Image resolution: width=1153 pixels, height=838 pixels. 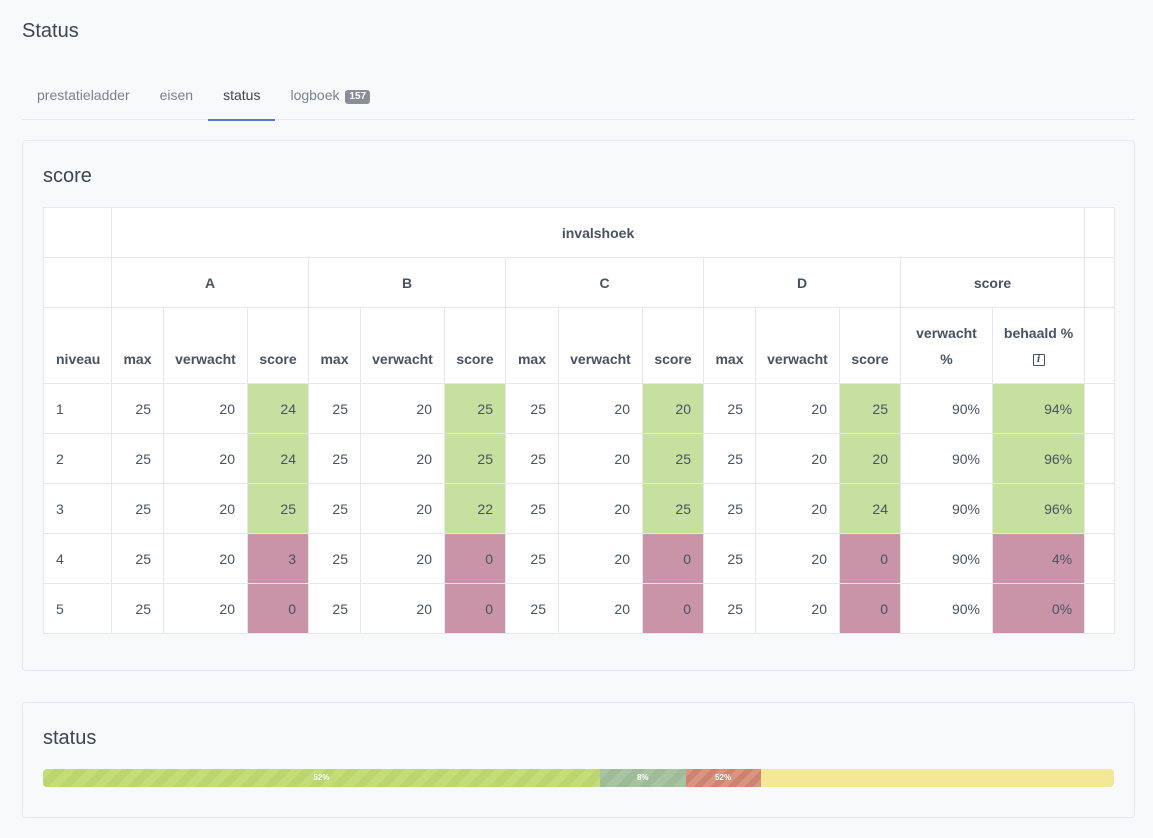 What do you see at coordinates (67, 176) in the screenshot?
I see `score-card-title: score` at bounding box center [67, 176].